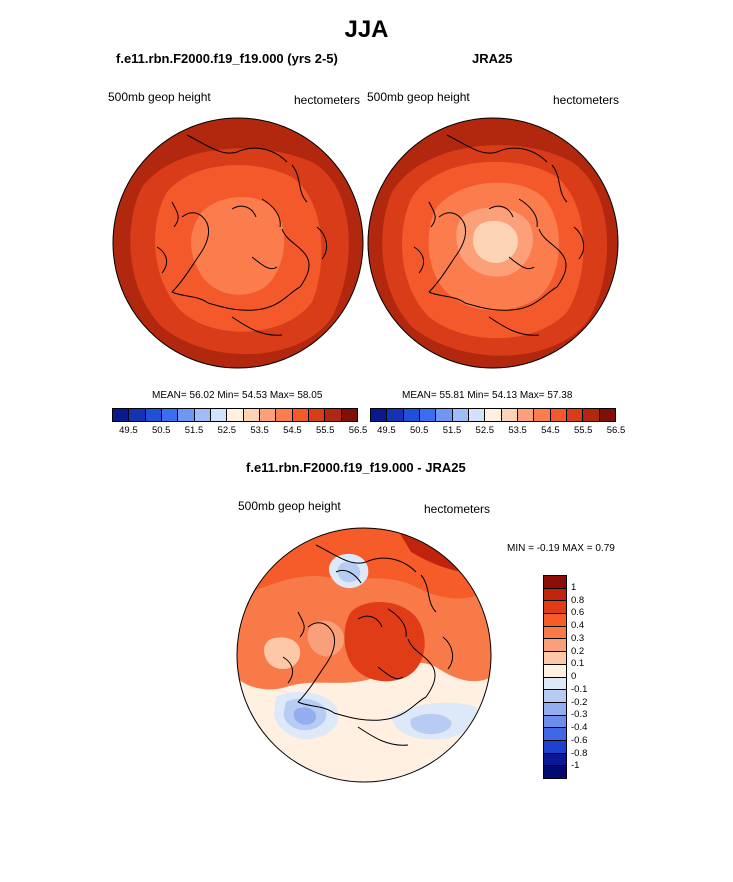 The image size is (733, 882). I want to click on colorbar-tick-label: -0.3, so click(579, 715).